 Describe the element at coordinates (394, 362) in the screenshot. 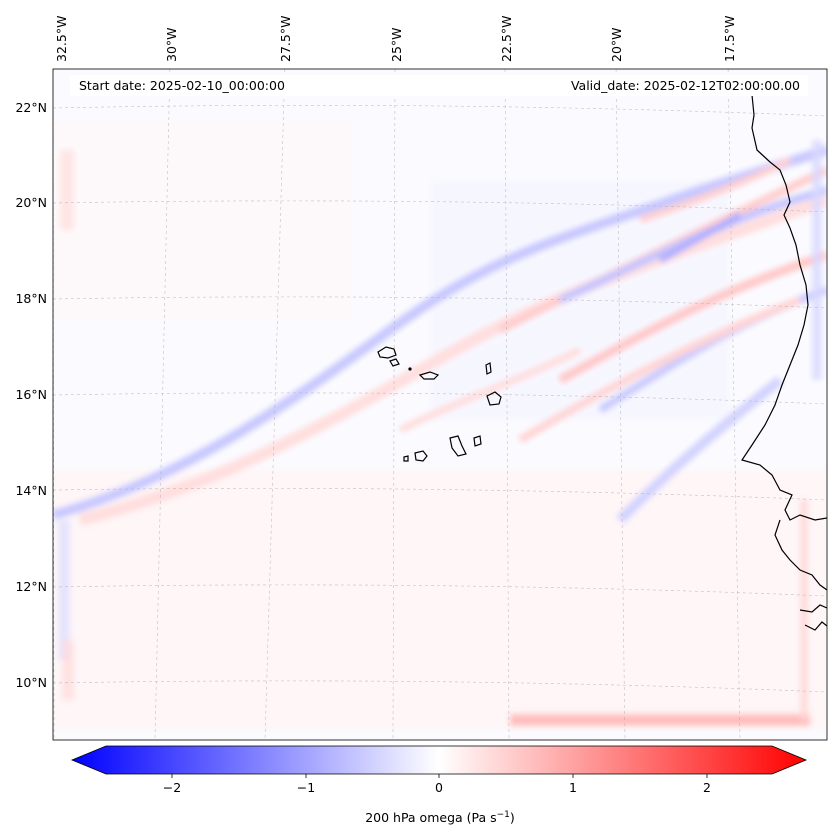

I see `island-sao-vicente` at that location.